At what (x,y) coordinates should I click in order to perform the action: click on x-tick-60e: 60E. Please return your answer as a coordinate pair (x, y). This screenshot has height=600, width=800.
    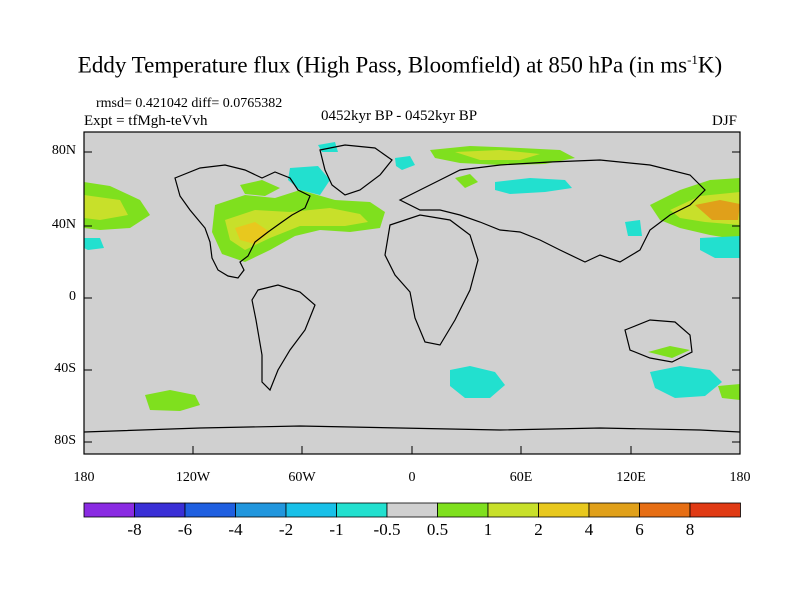
    Looking at the image, I should click on (521, 477).